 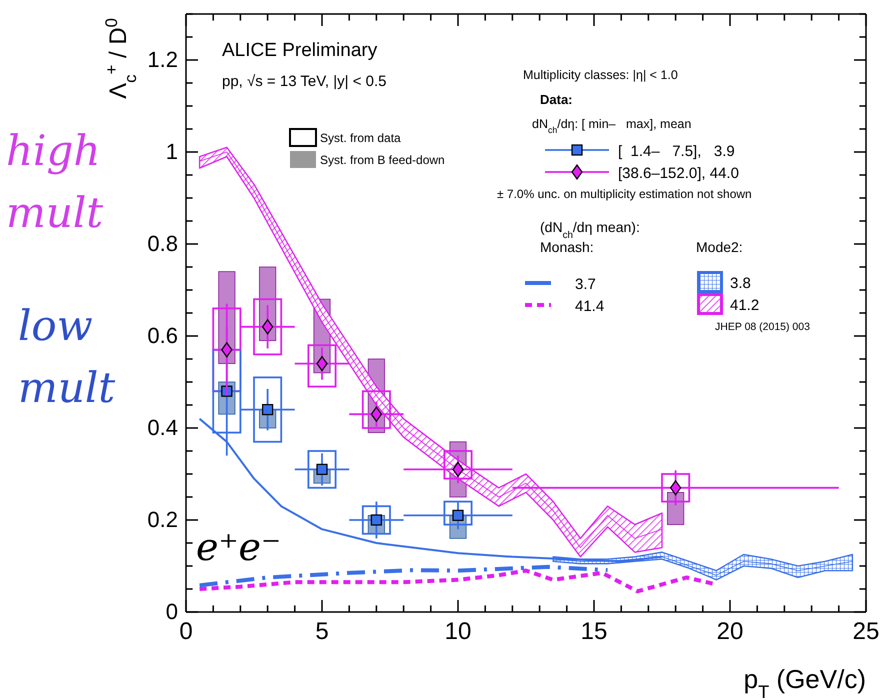 I want to click on annotation: Multiplicity classes: |η| < 1.0, so click(x=600, y=75).